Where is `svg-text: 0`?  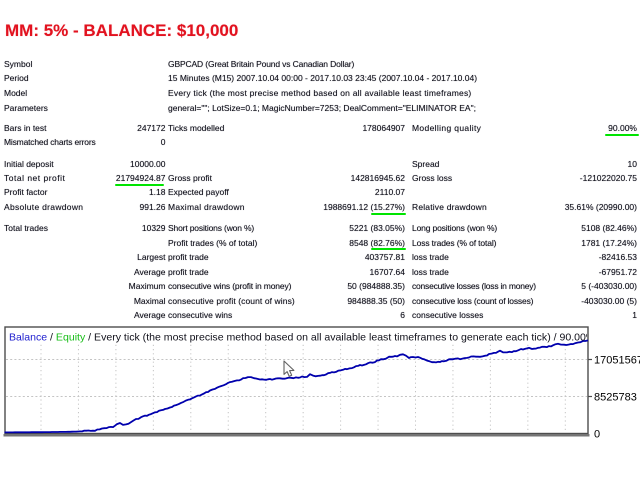 svg-text: 0 is located at coordinates (597, 435).